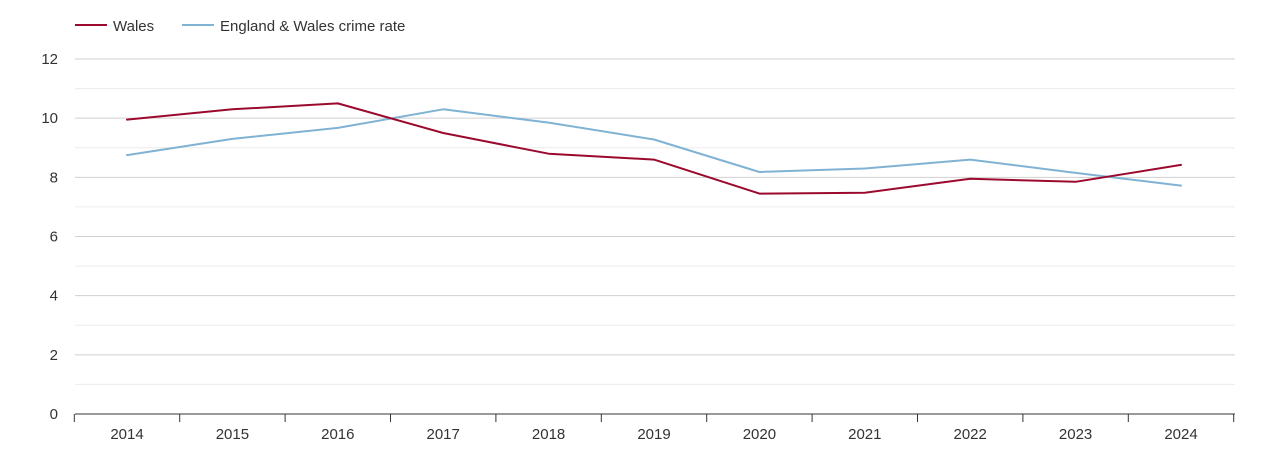 The width and height of the screenshot is (1270, 450). Describe the element at coordinates (49, 59) in the screenshot. I see `y-tick-label: 12` at that location.